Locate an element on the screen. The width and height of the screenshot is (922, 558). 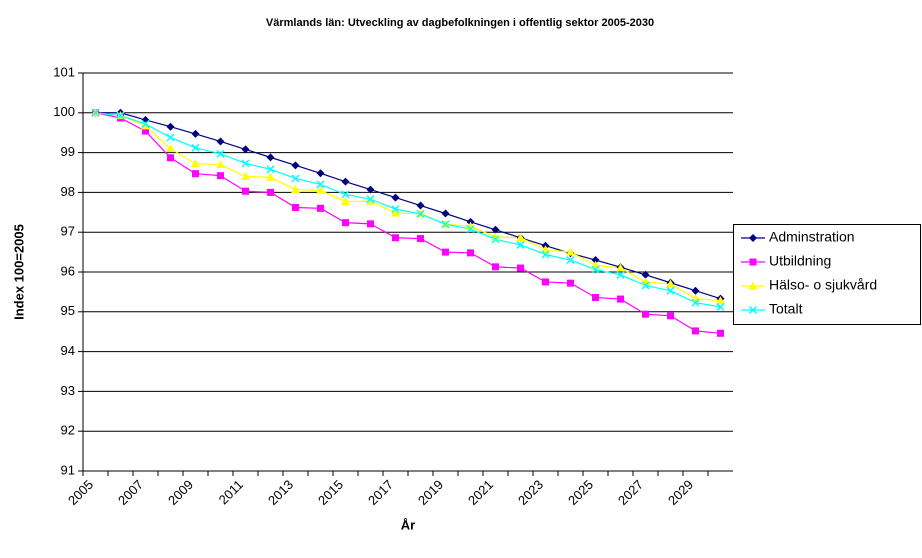
legend-box is located at coordinates (827, 274).